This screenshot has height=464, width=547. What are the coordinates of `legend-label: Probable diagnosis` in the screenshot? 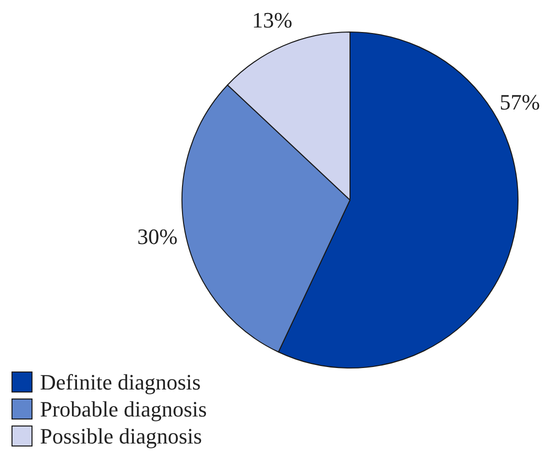 It's located at (123, 409).